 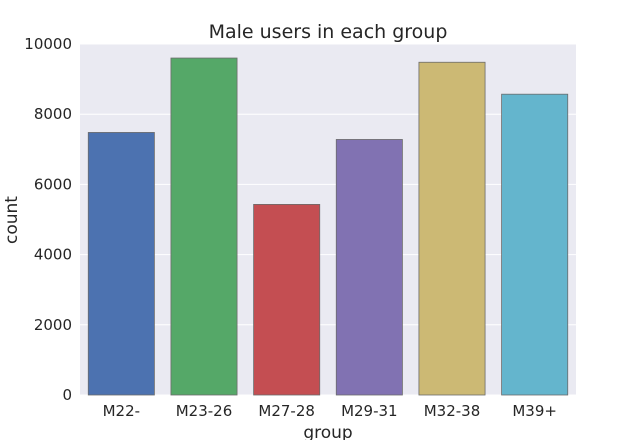 What do you see at coordinates (330, 411) in the screenshot?
I see `x-tick-labels: M22- M23-26 M27-28 M29-31 M32-38 M39+` at bounding box center [330, 411].